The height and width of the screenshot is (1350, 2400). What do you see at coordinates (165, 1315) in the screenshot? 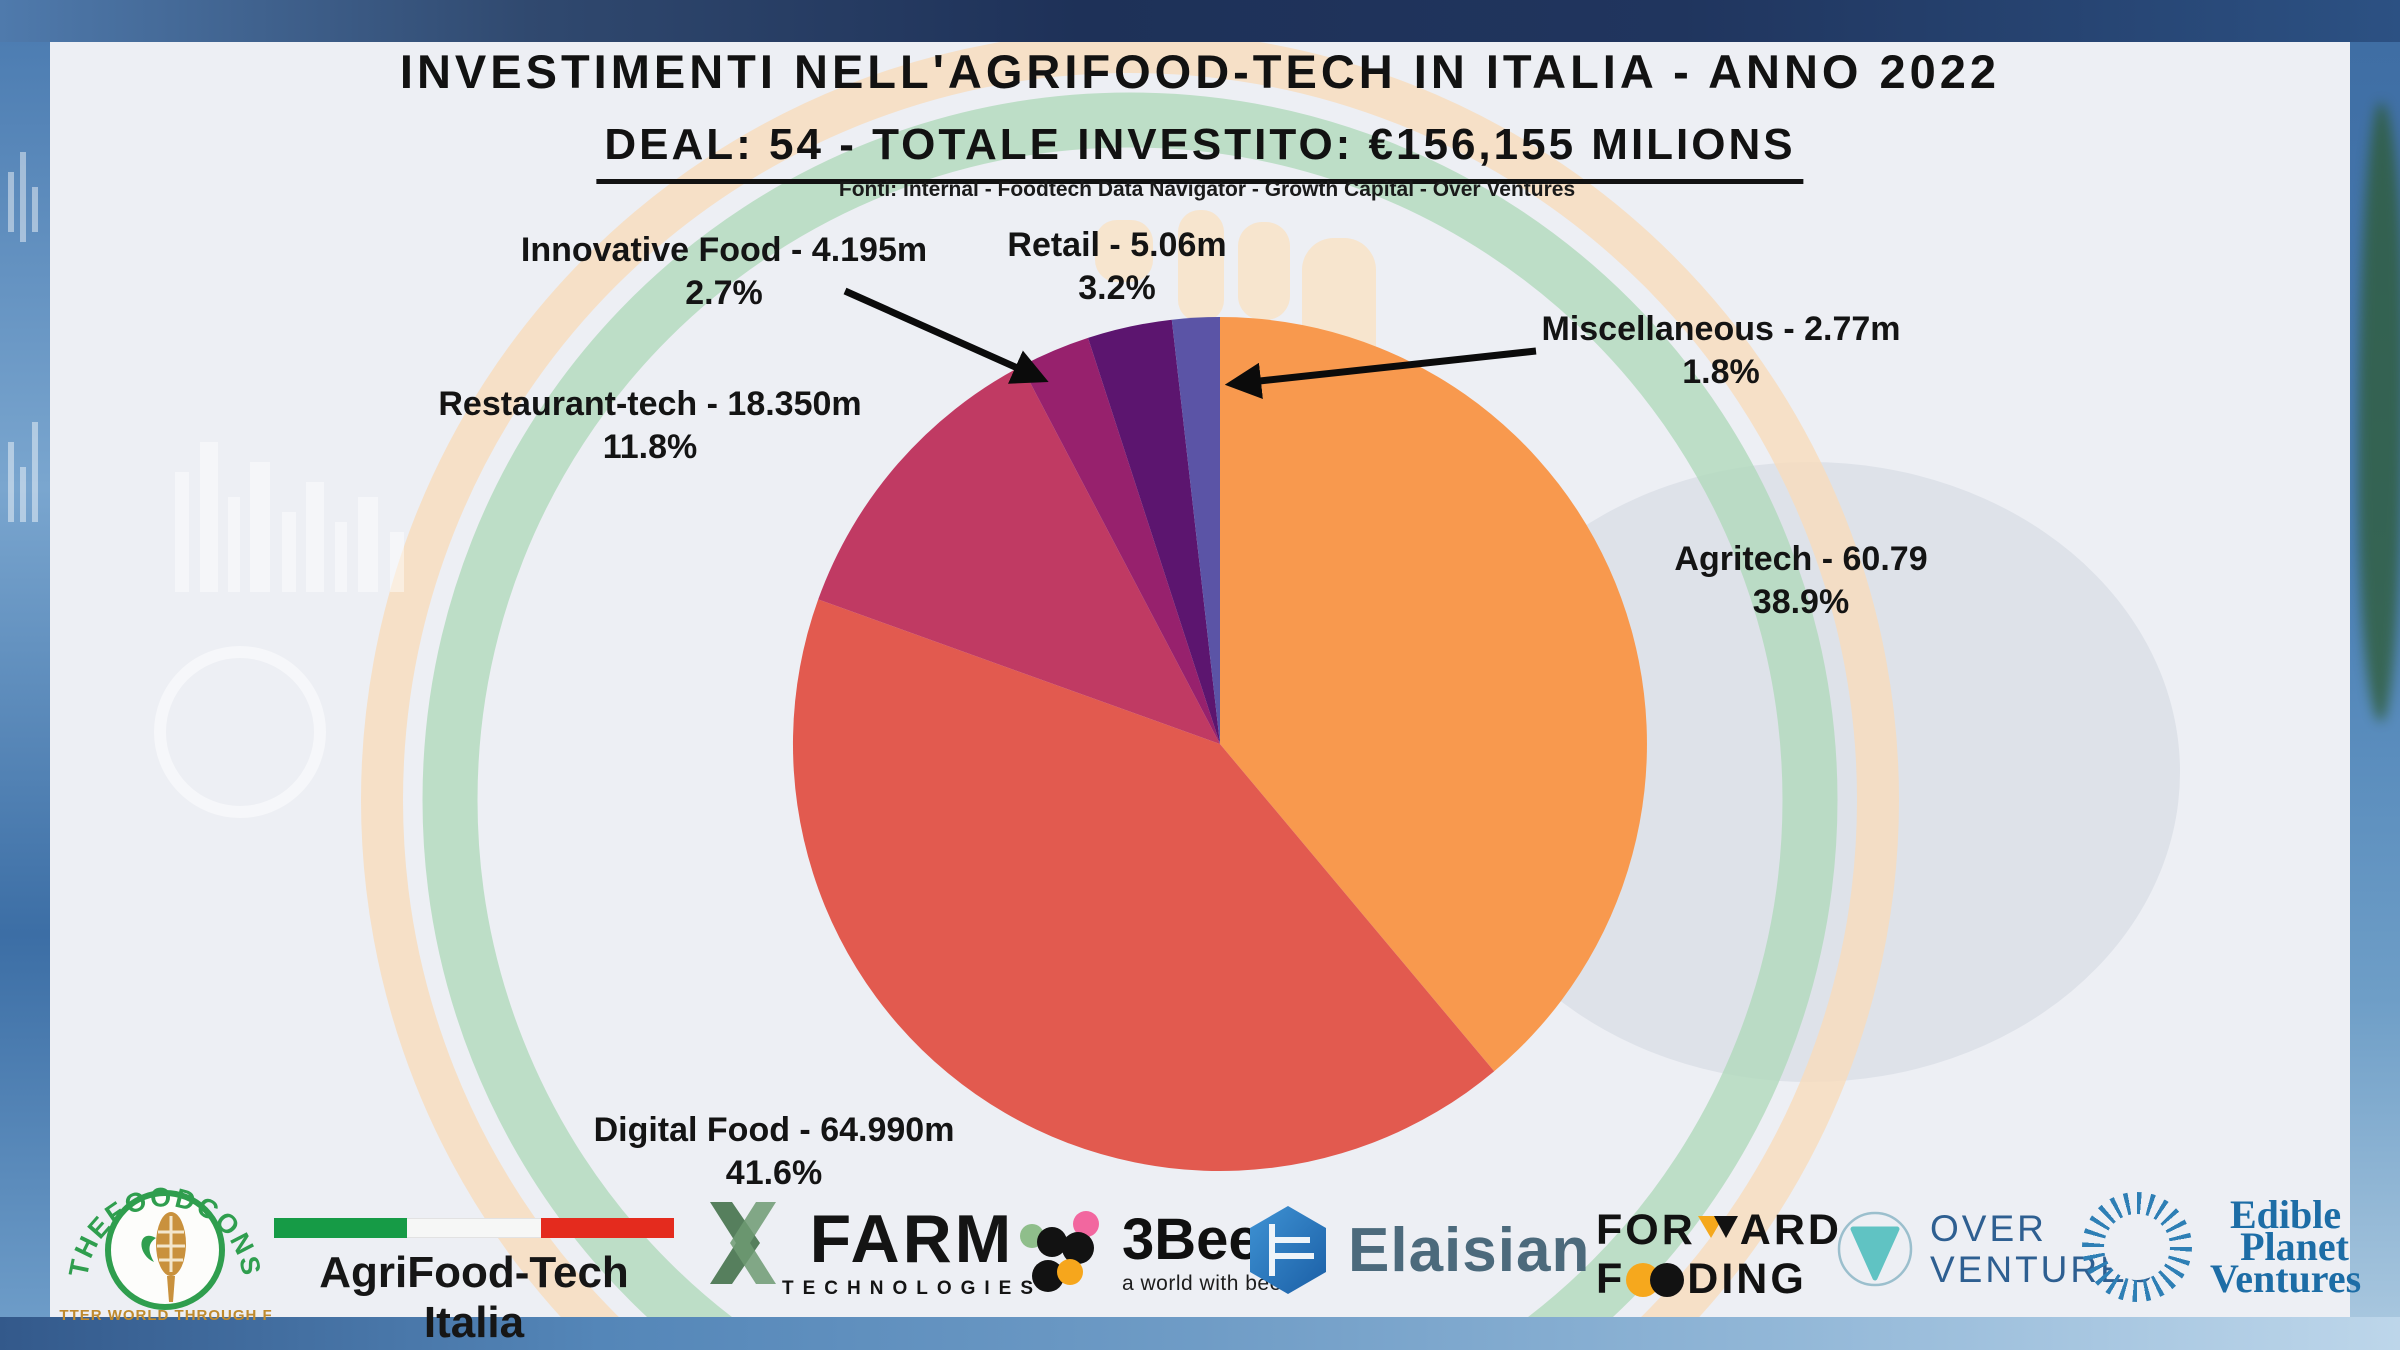
I see `thefoodcons-tagline: A BETTER WORLD THROUGH FOOD` at bounding box center [165, 1315].